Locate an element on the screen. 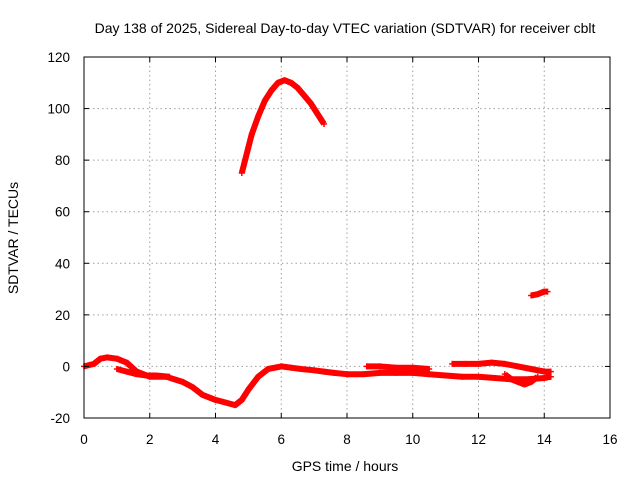 The height and width of the screenshot is (480, 640). x-tick-label: 10 is located at coordinates (412, 439).